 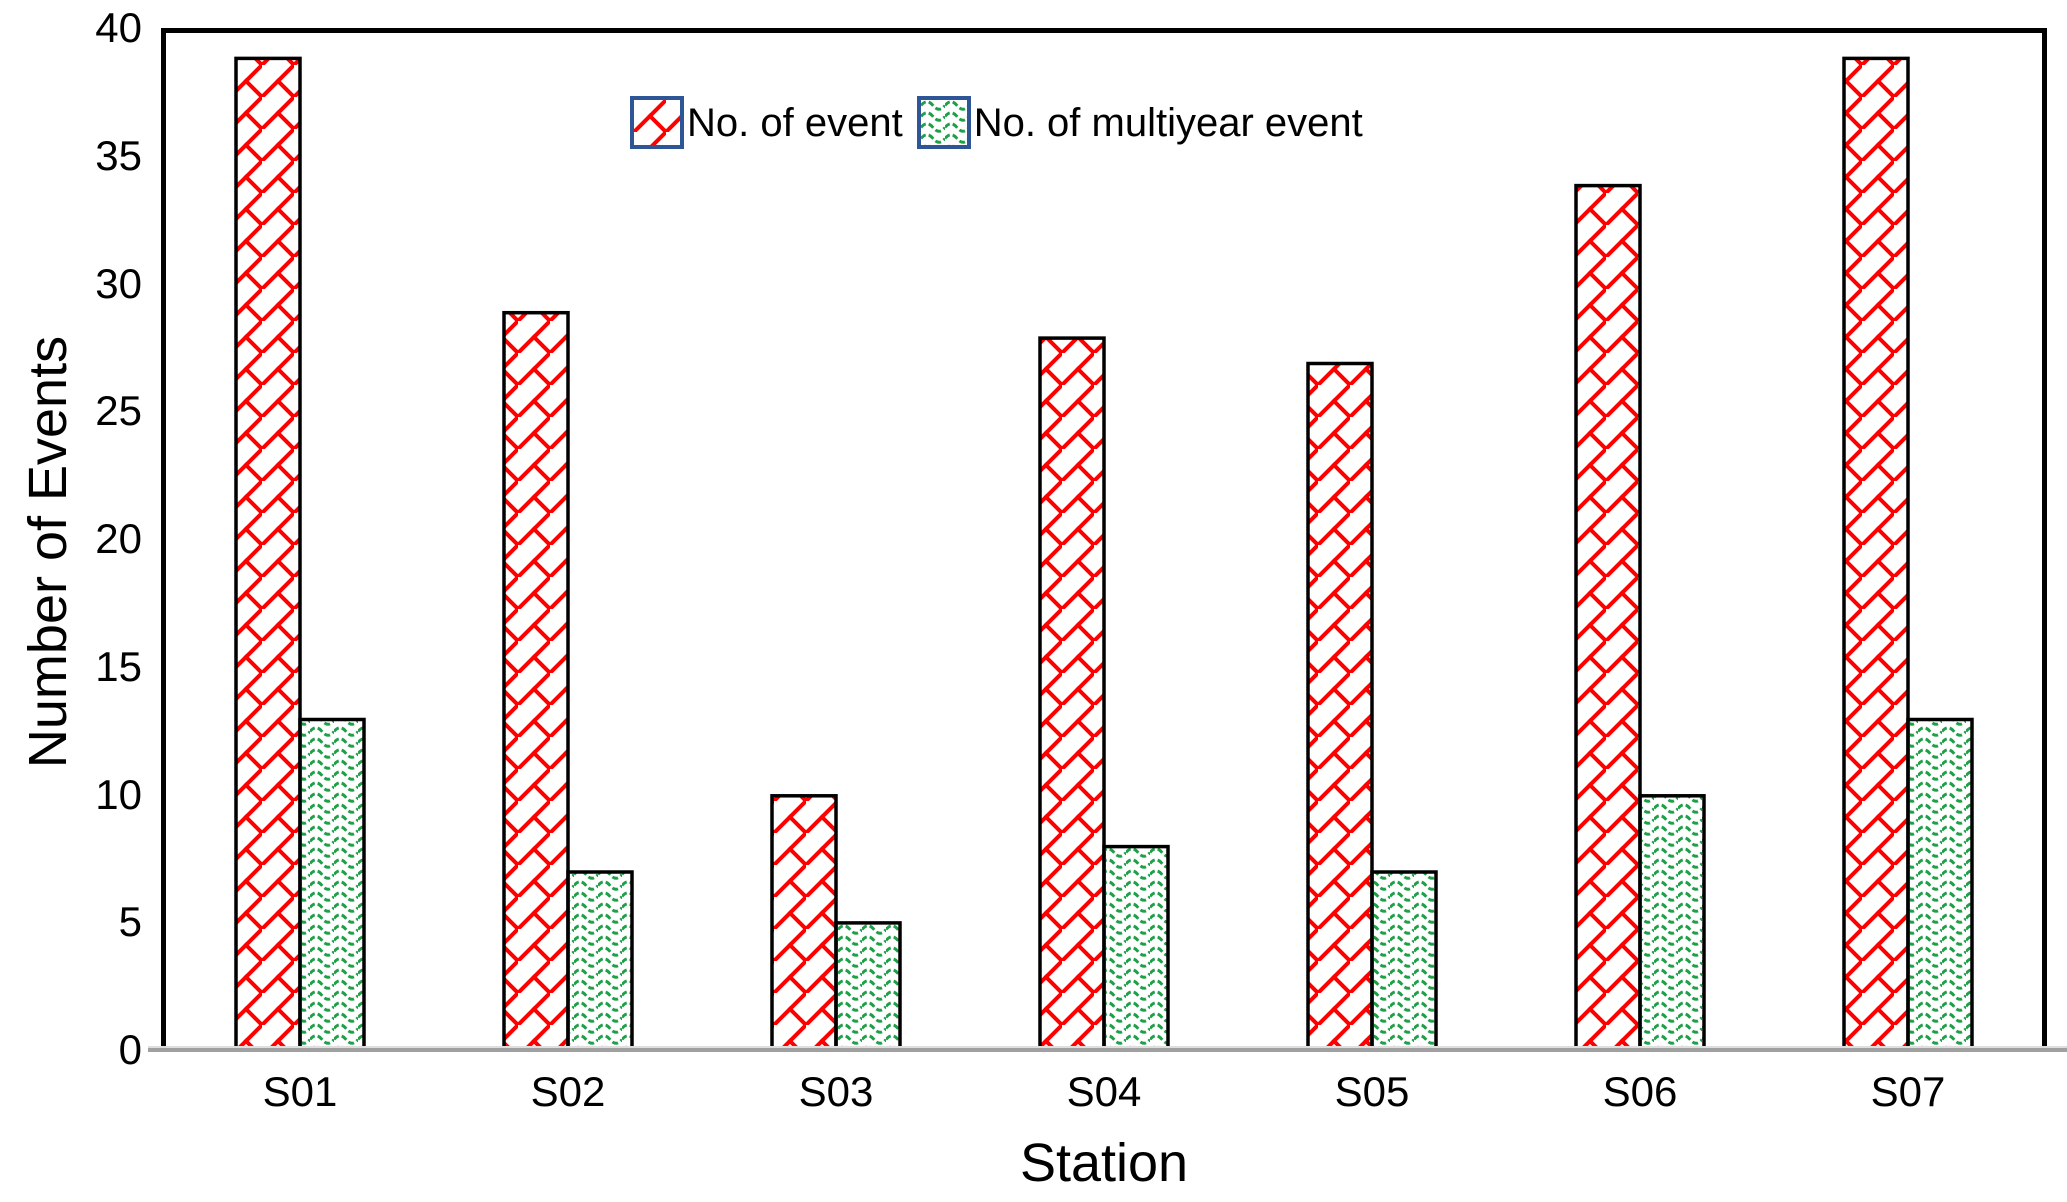 What do you see at coordinates (300, 1091) in the screenshot?
I see `x-tick-label-s01: S01` at bounding box center [300, 1091].